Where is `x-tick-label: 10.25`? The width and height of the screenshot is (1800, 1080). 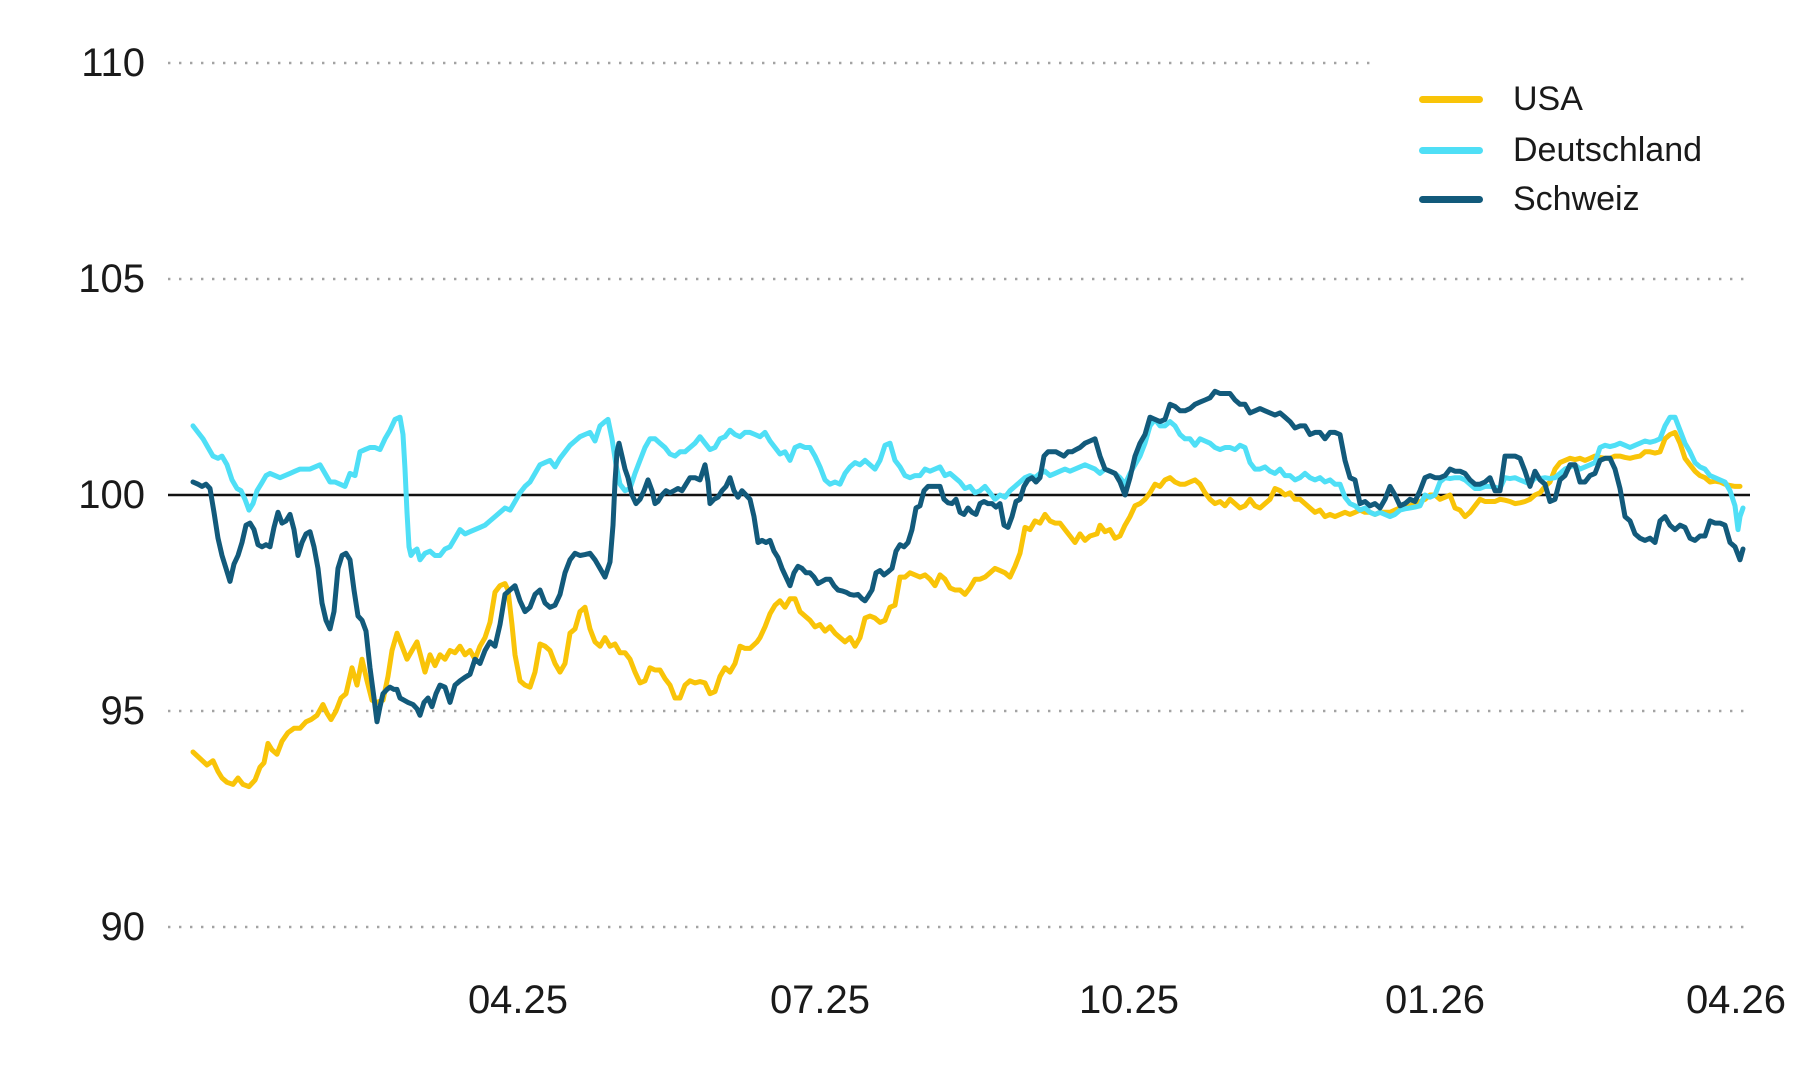 x-tick-label: 10.25 is located at coordinates (1129, 1000).